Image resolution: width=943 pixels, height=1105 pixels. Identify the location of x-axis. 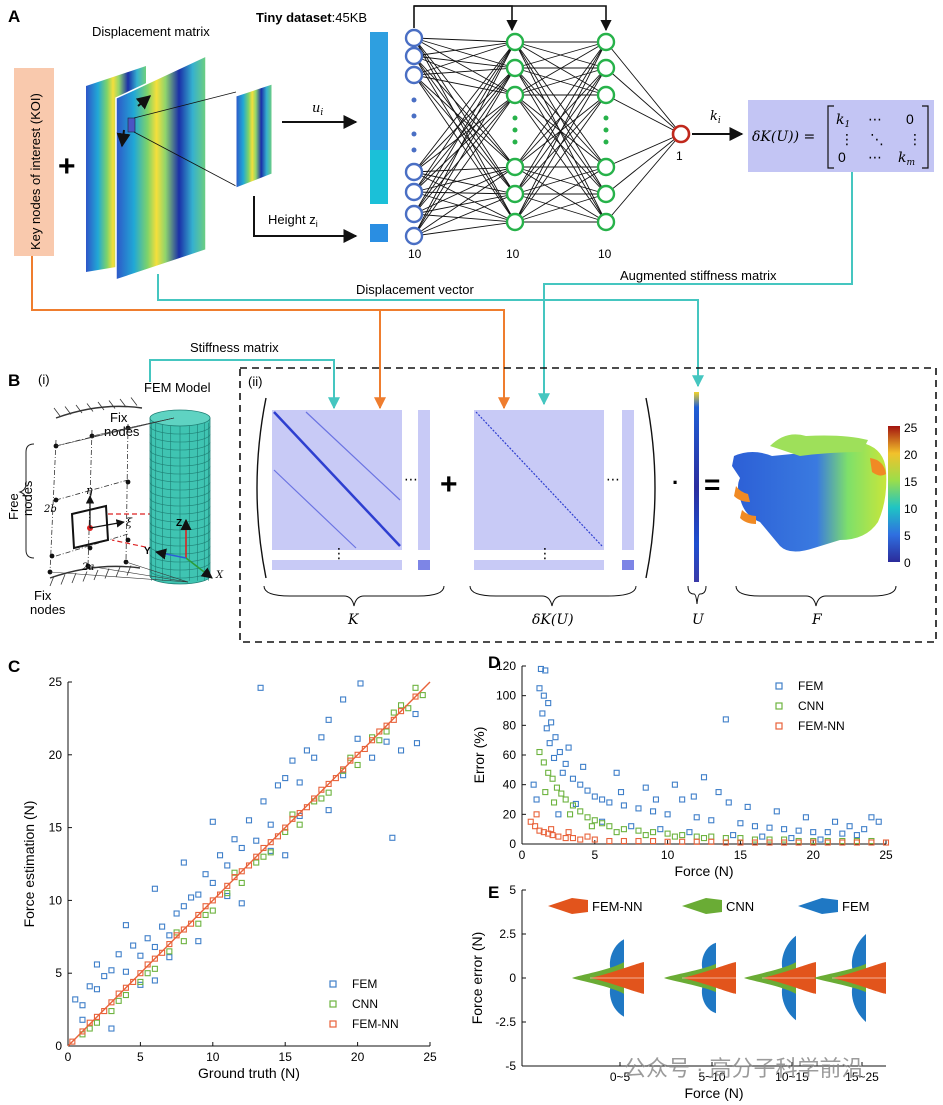
(199, 568).